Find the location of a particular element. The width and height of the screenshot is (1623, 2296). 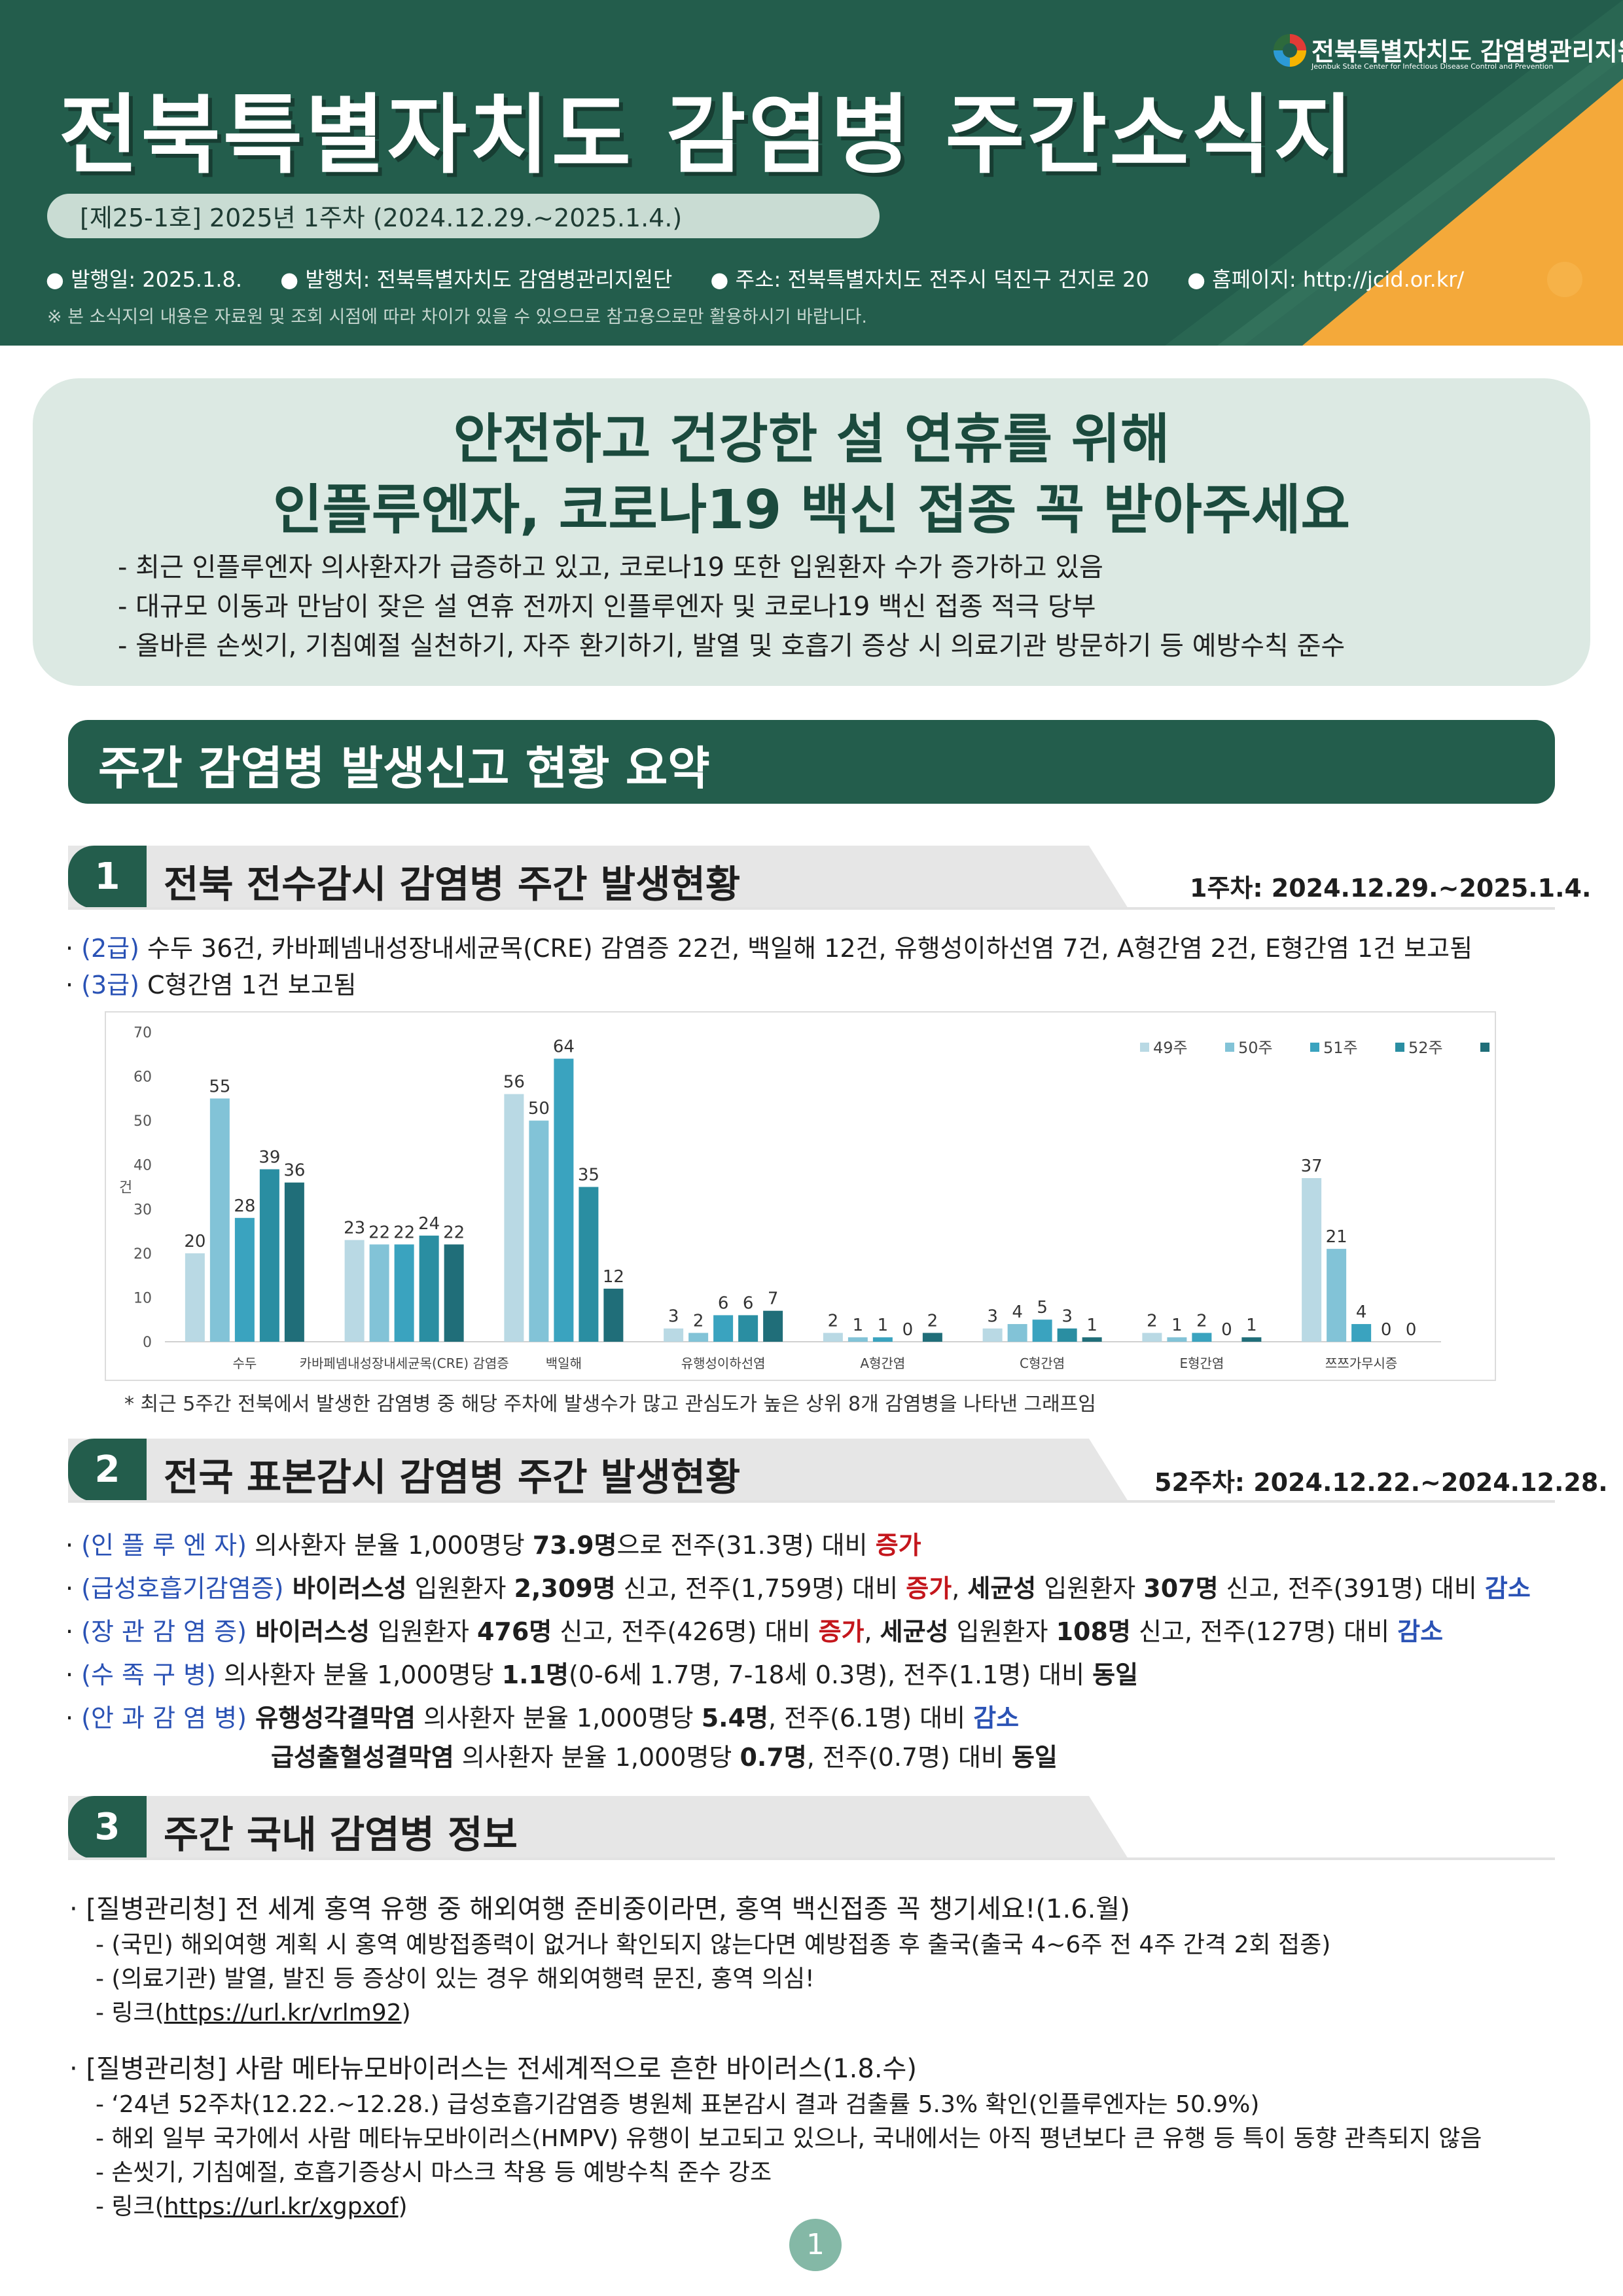

x-tick-label: 수두 is located at coordinates (244, 1363).